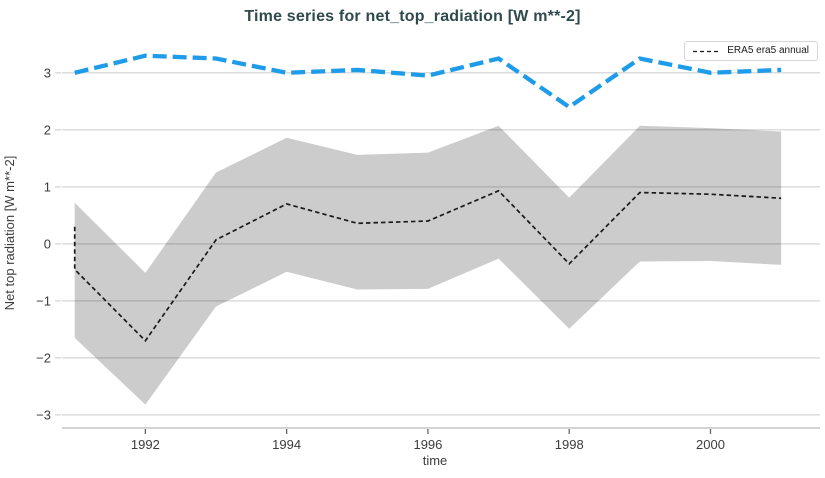 This screenshot has height=478, width=825. I want to click on x-tick-label: 1998, so click(569, 444).